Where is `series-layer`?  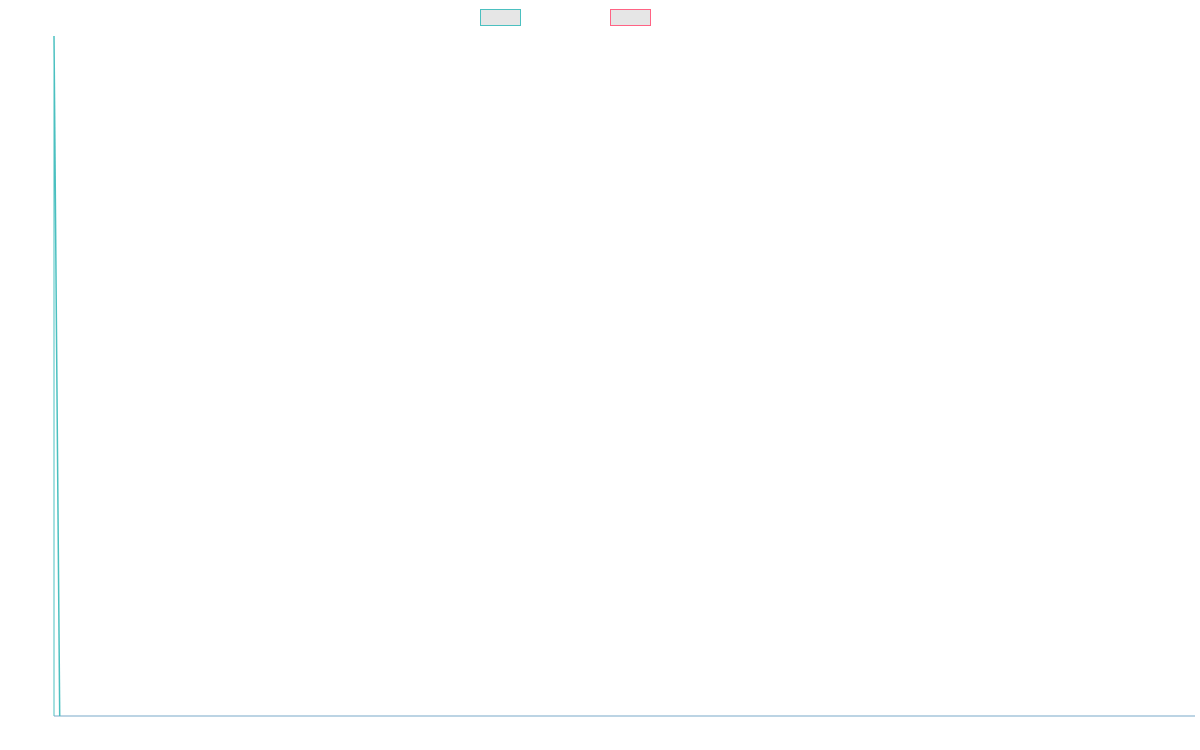 series-layer is located at coordinates (57, 376).